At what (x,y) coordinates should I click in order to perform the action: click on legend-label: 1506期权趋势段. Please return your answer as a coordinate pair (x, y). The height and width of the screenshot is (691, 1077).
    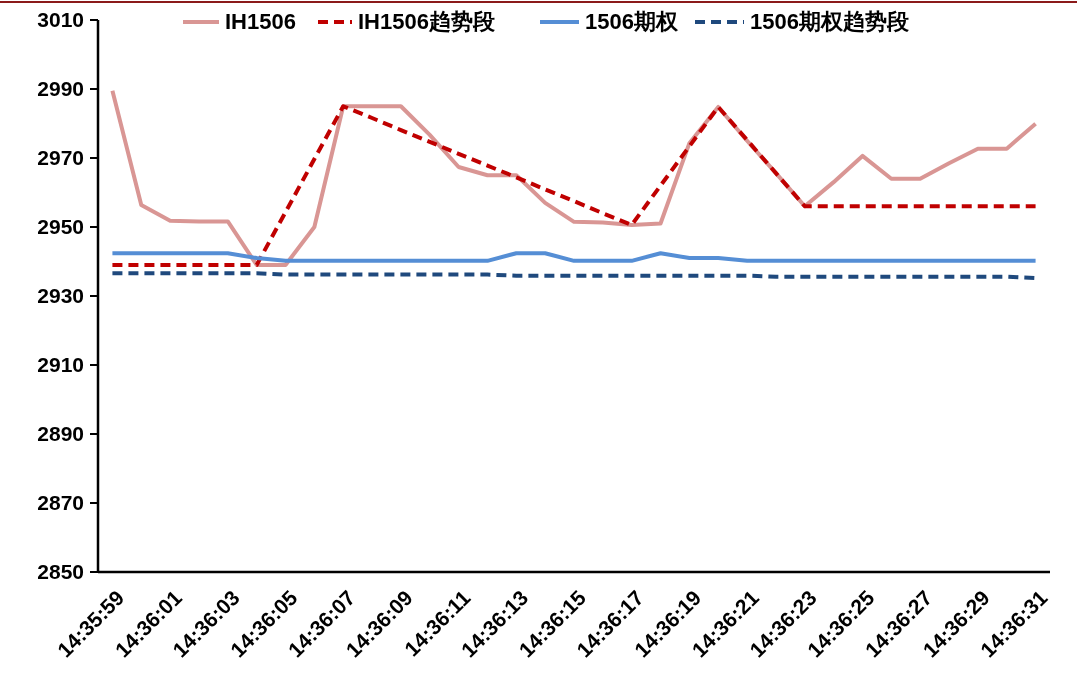
    Looking at the image, I should click on (830, 21).